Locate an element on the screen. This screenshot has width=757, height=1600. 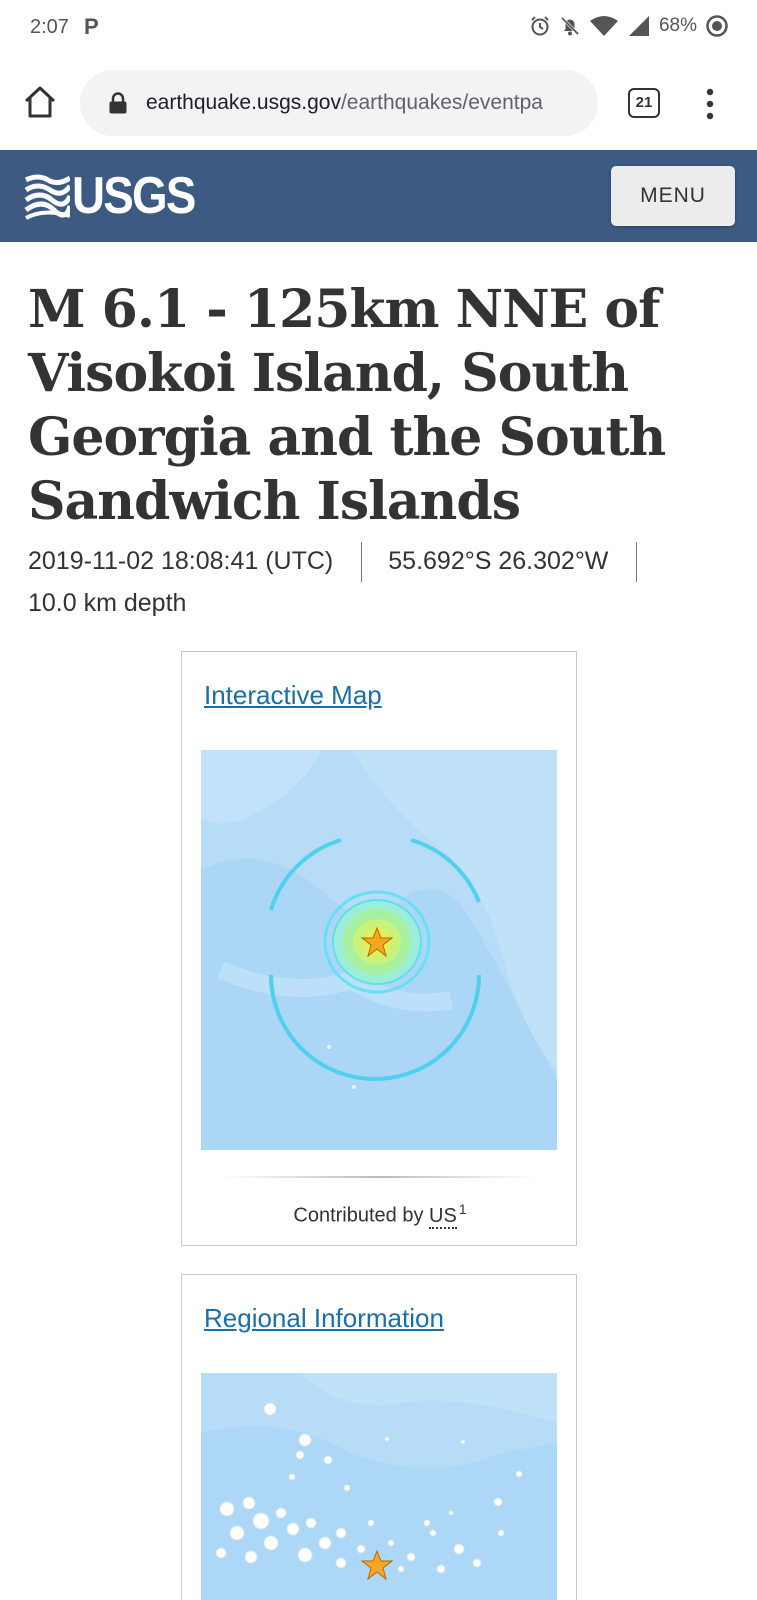
contributor-footnote: 1 is located at coordinates (462, 1209).